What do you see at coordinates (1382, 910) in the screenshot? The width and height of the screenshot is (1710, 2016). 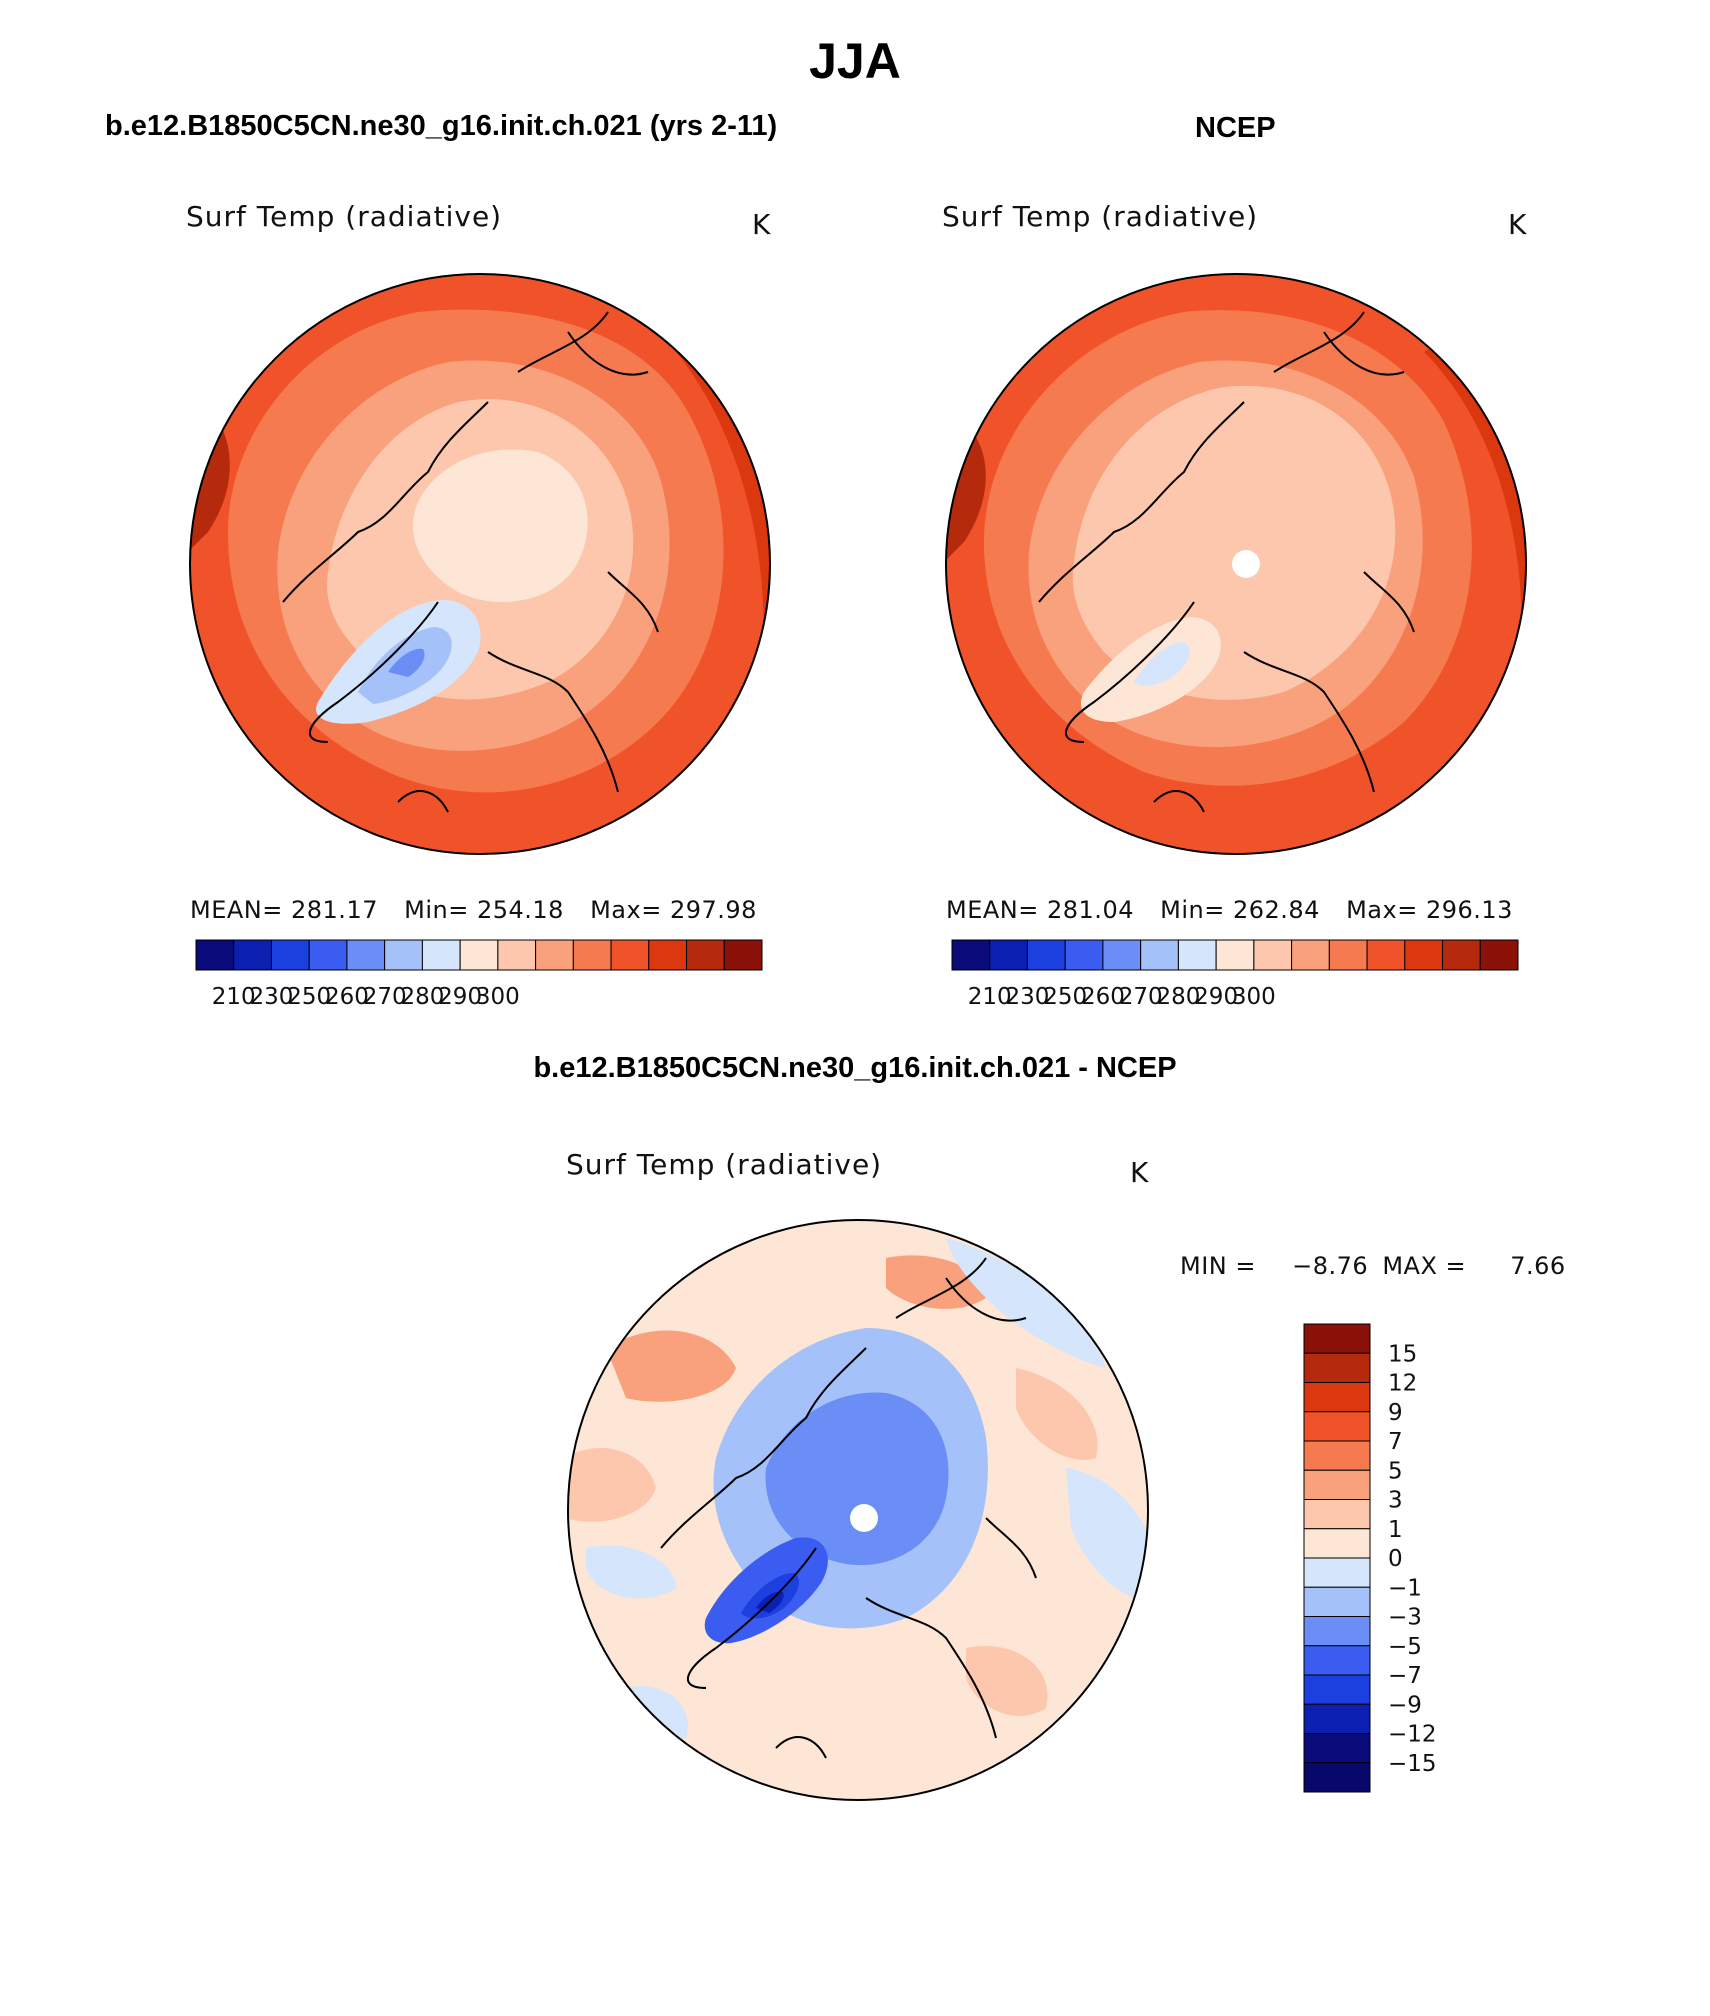 I see `right-max-label: Max=` at bounding box center [1382, 910].